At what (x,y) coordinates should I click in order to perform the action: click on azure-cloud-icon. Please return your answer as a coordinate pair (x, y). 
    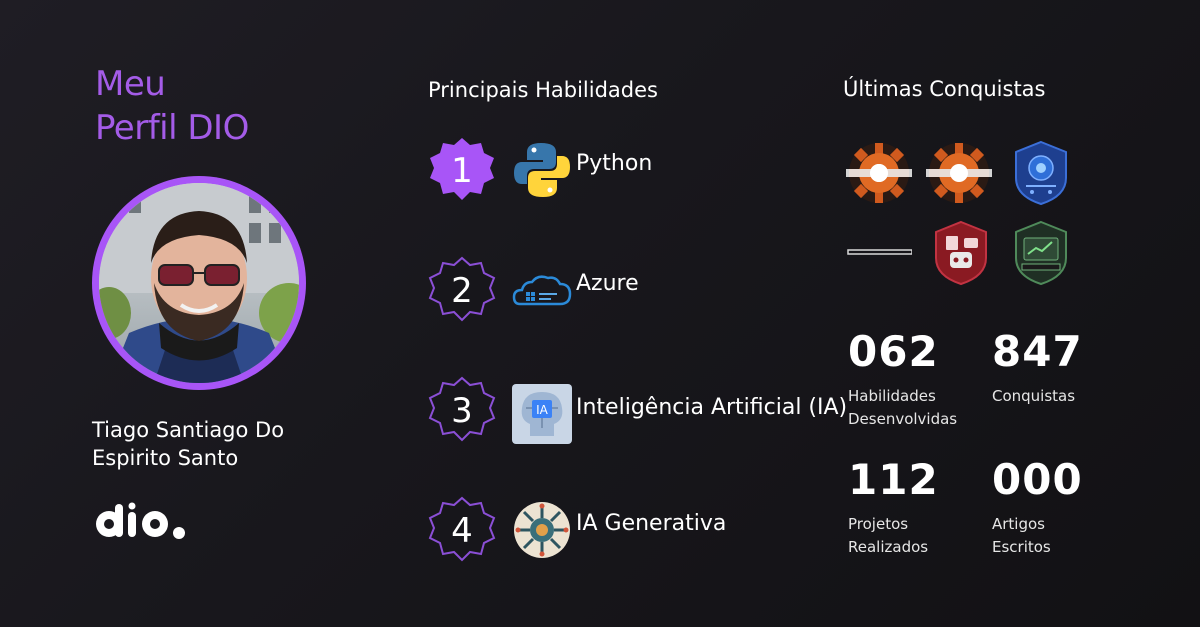
    Looking at the image, I should click on (542, 290).